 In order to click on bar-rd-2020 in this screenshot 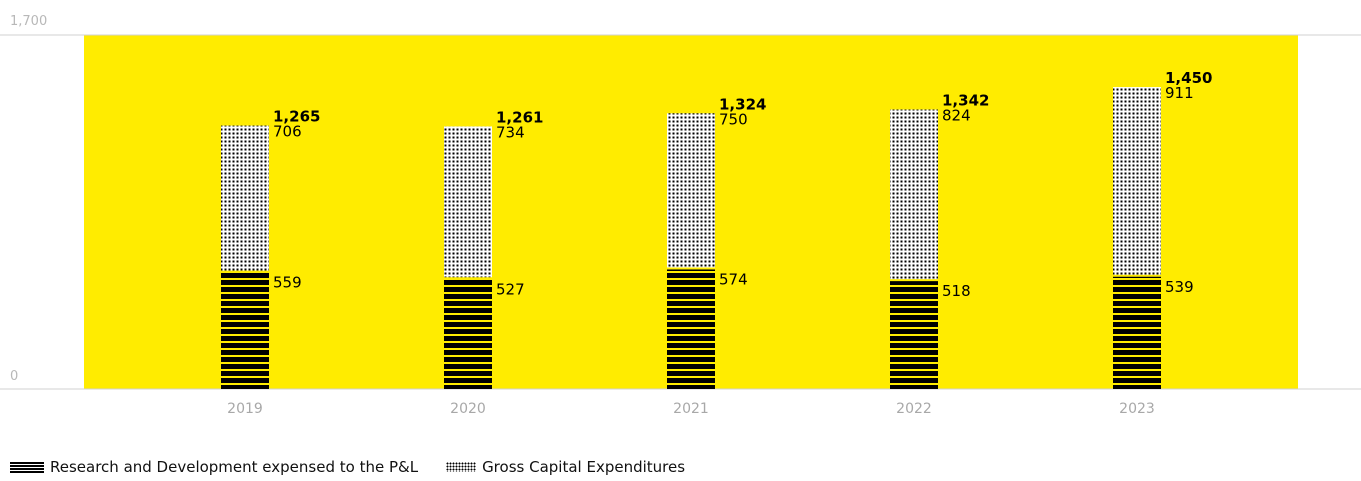, I will do `click(468, 334)`.